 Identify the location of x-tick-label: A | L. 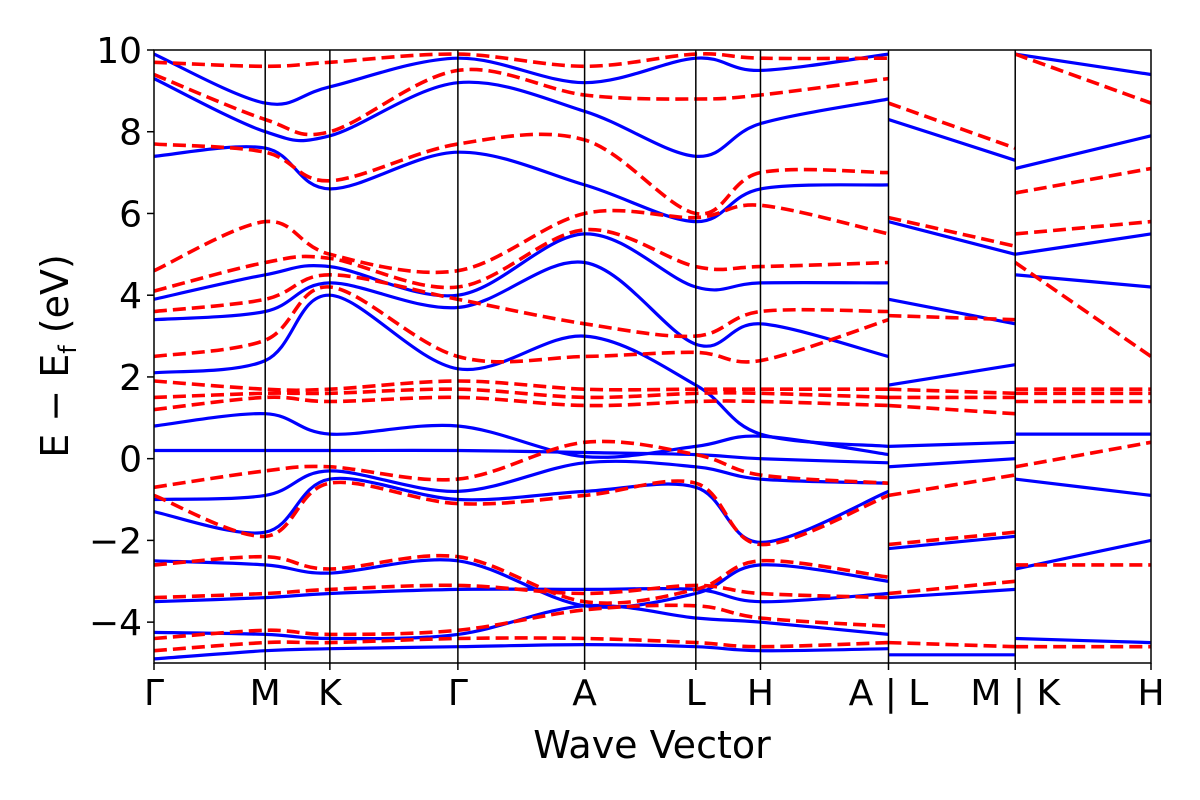
(889, 693).